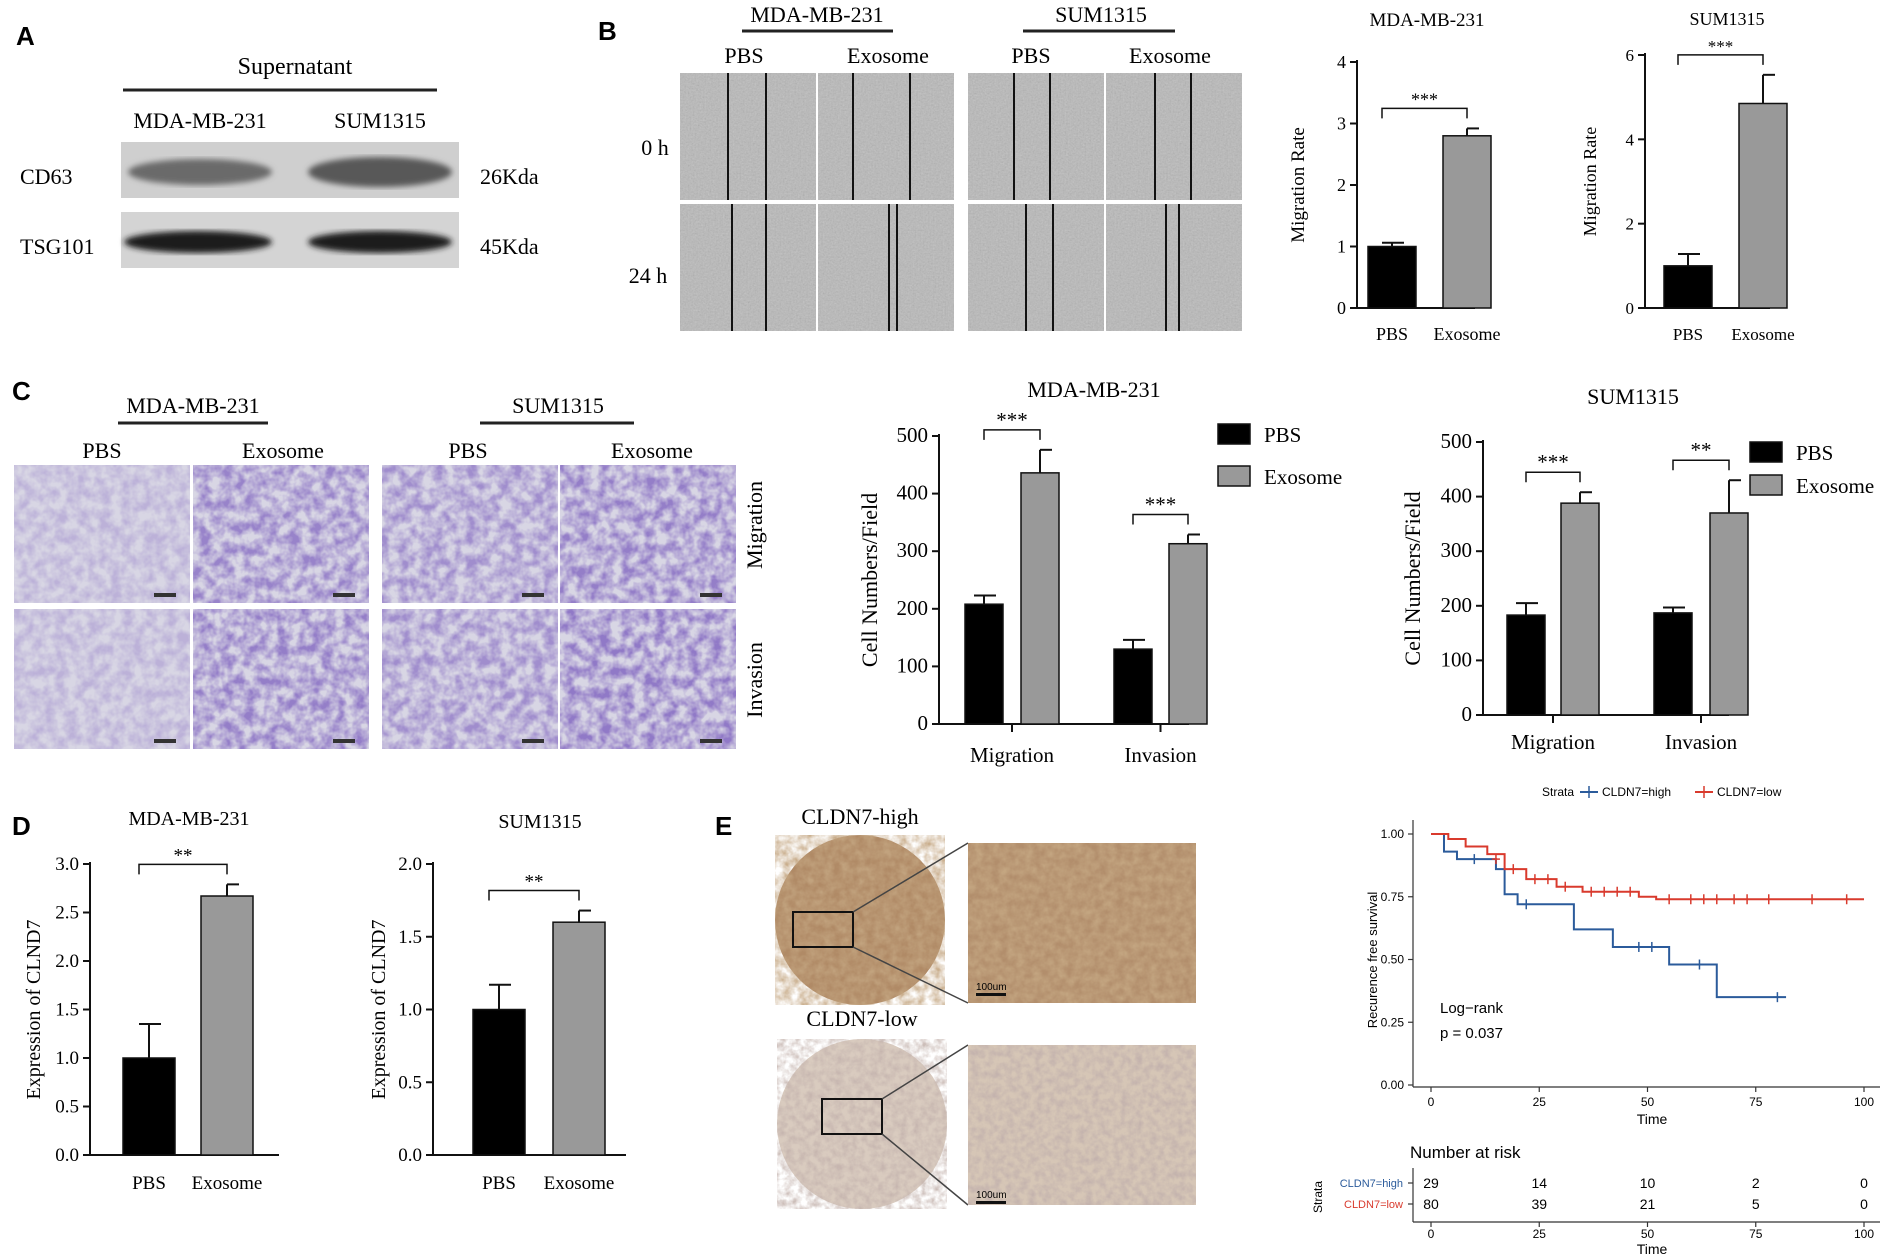 The image size is (1890, 1257). Describe the element at coordinates (1457, 441) in the screenshot. I see `y-tick-label: 500` at that location.